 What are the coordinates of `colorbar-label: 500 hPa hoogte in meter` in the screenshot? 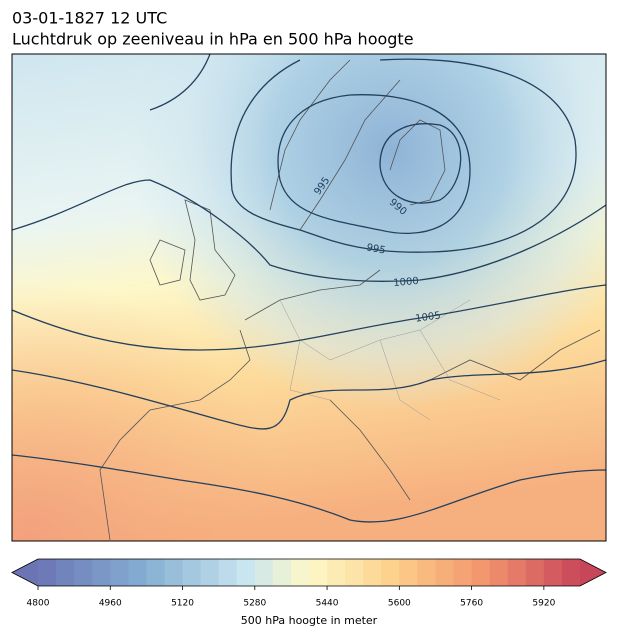 It's located at (309, 620).